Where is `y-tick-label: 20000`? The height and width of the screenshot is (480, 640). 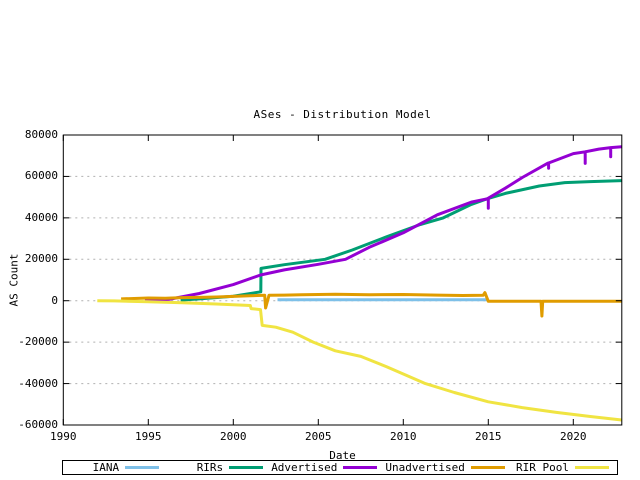
y-tick-label: 20000 is located at coordinates (41, 259).